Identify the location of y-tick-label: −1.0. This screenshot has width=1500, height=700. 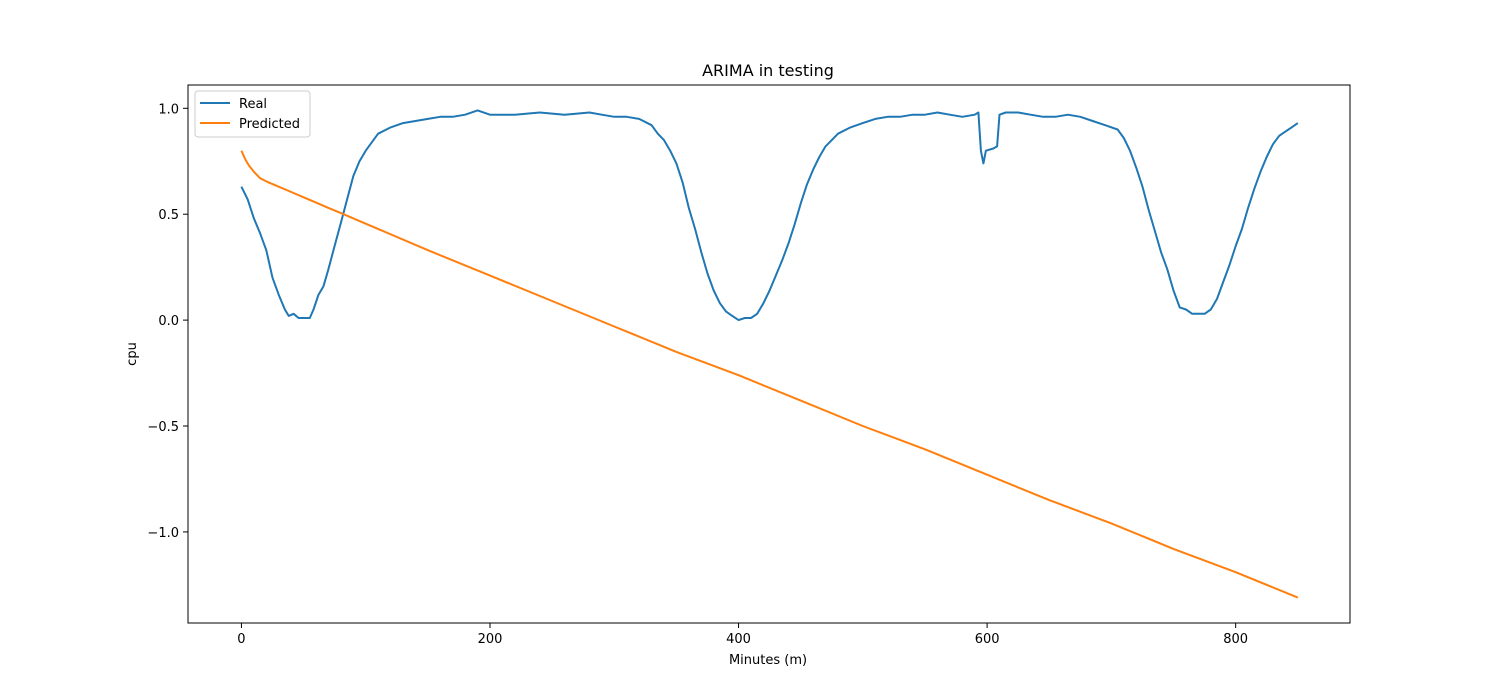
(163, 533).